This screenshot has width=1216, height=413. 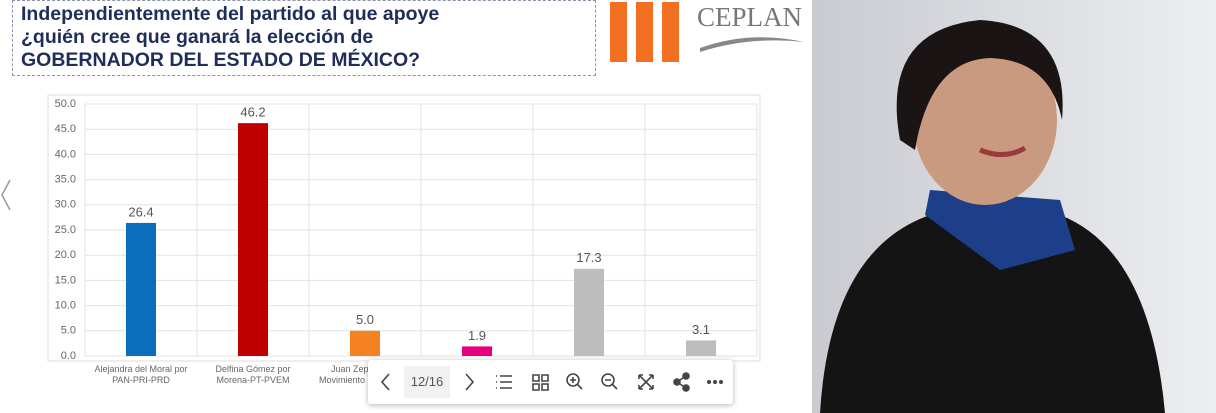 What do you see at coordinates (65, 154) in the screenshot?
I see `y-tick-label: 40.0` at bounding box center [65, 154].